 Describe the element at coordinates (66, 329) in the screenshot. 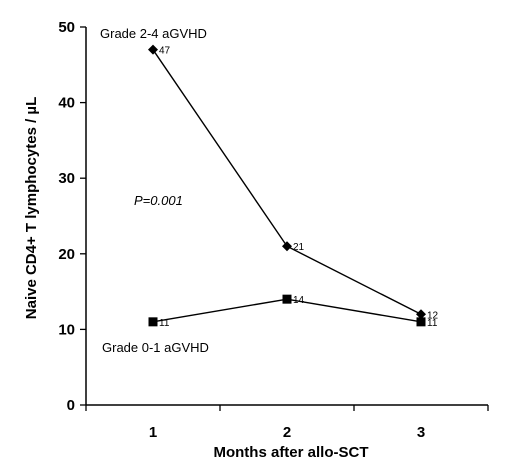

I see `y-tick-label: 10` at that location.